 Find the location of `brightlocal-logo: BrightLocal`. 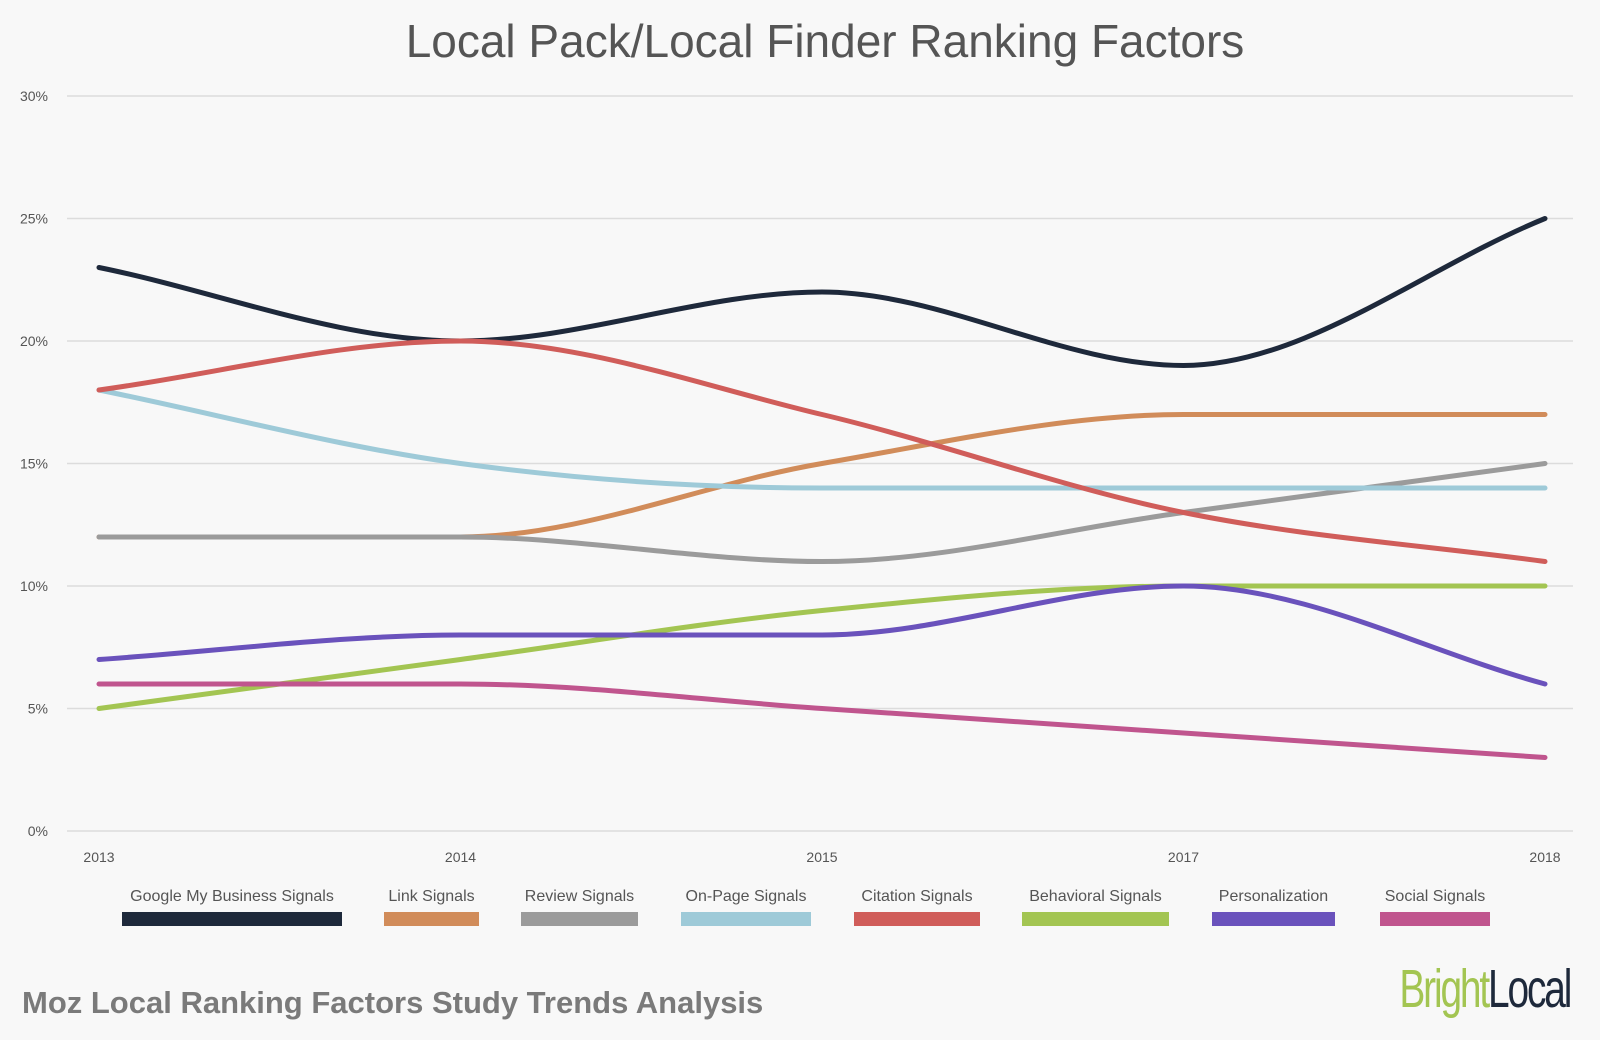

brightlocal-logo: BrightLocal is located at coordinates (1485, 989).